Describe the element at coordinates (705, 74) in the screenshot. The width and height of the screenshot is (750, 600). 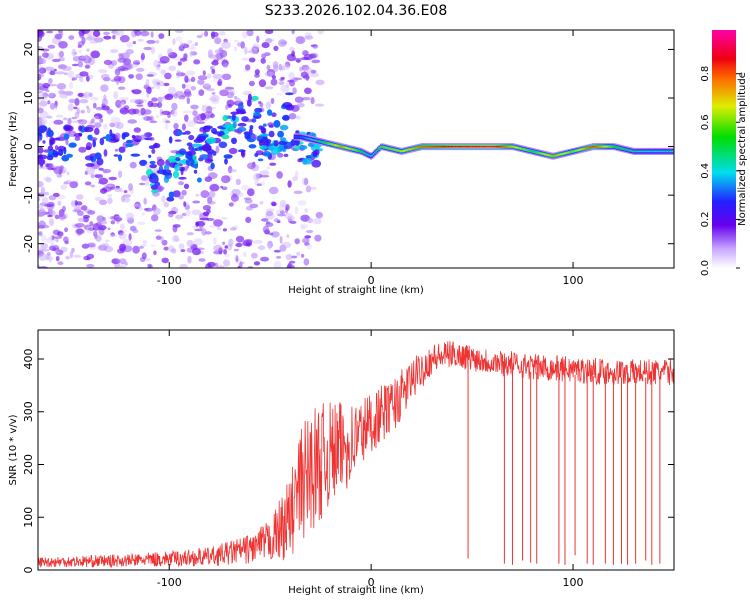
I see `colorbar-tick-label: 0.8` at that location.